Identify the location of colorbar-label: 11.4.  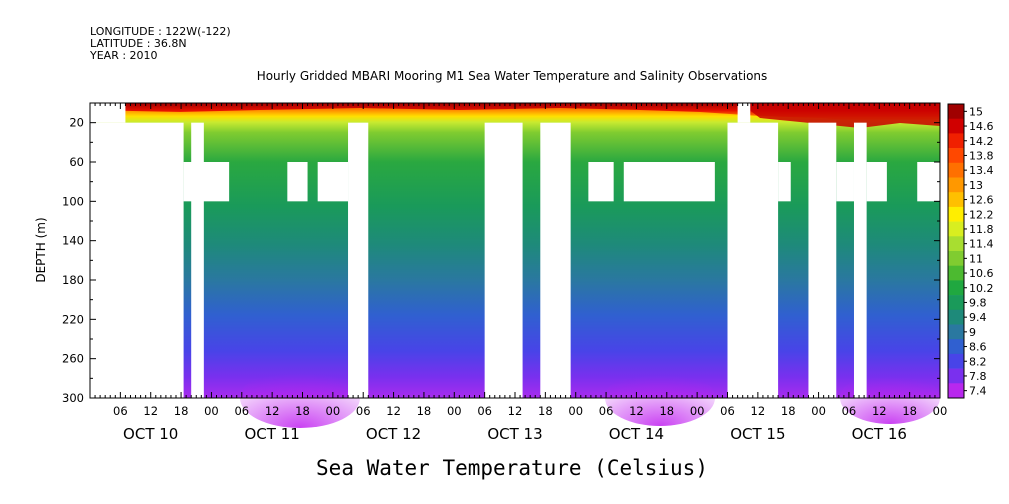
(981, 244).